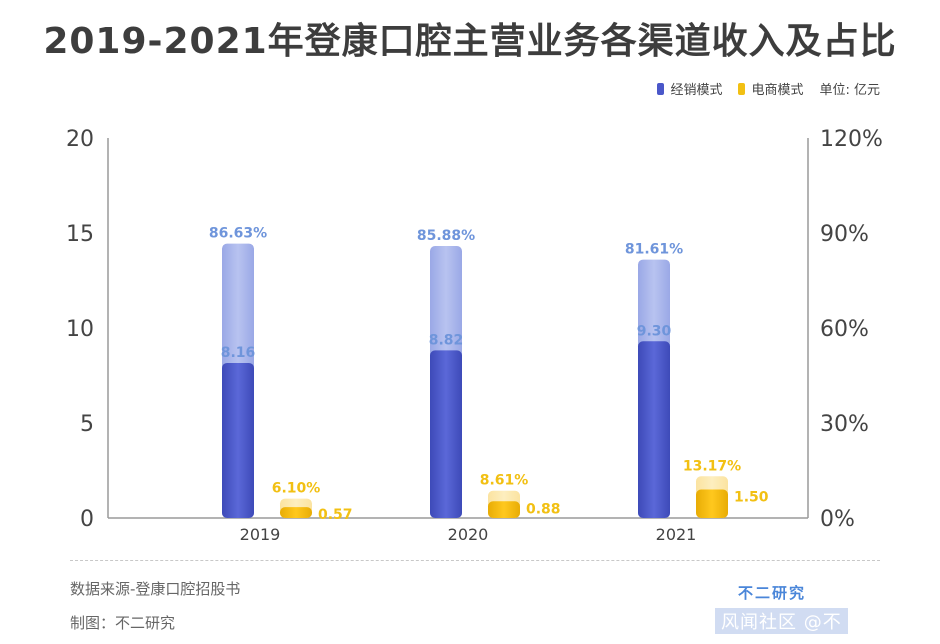 The image size is (940, 644). Describe the element at coordinates (844, 424) in the screenshot. I see `y-right-tick-label: 30%` at that location.